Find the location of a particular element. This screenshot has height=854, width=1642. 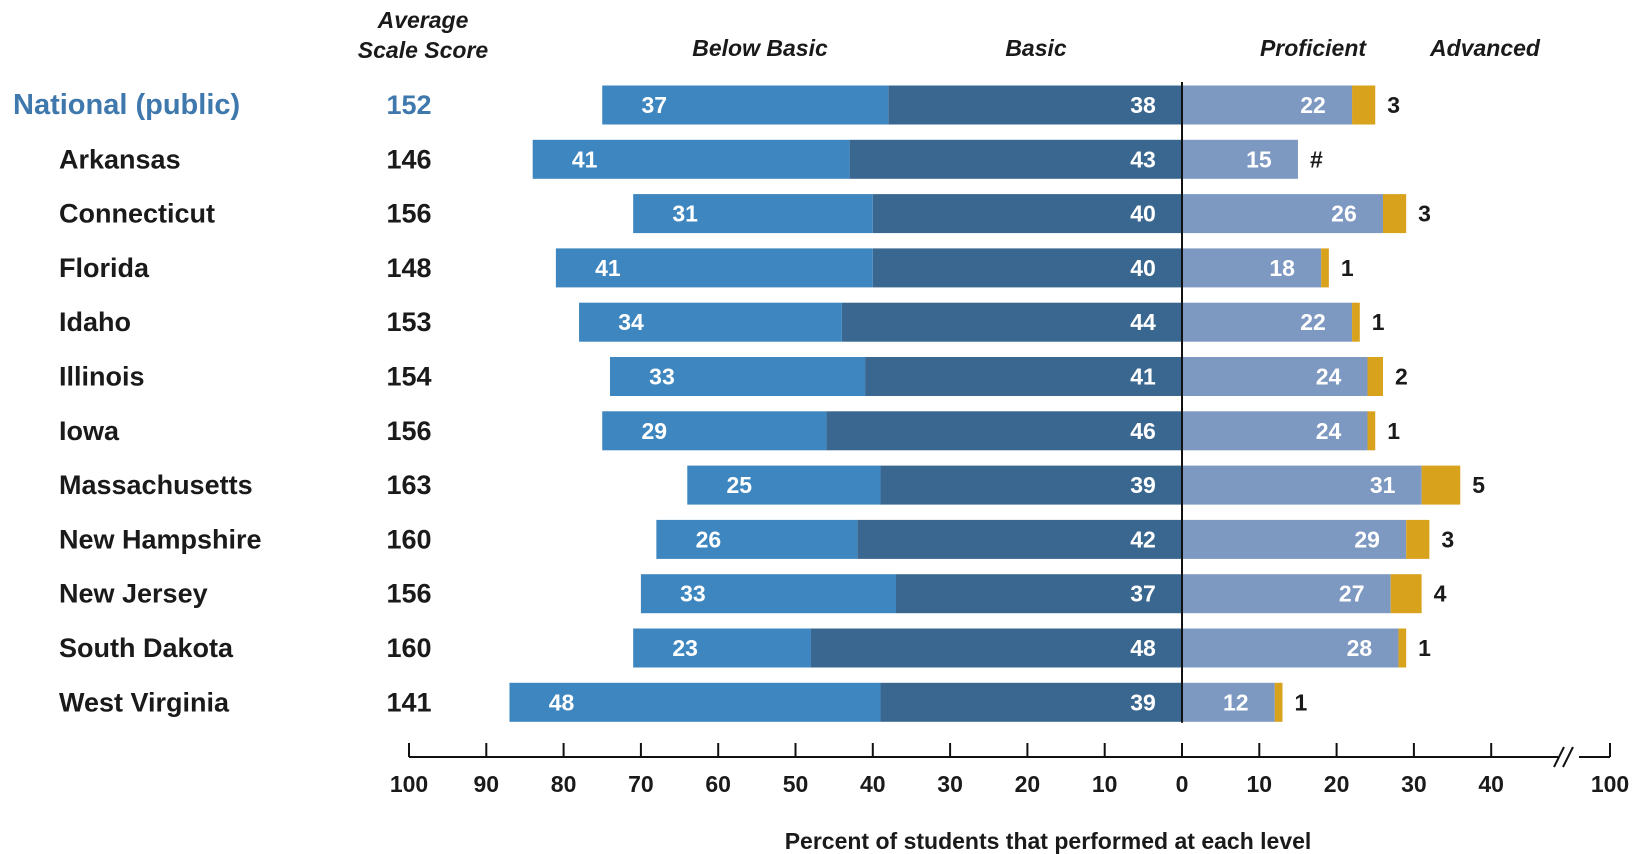

average-score: 160 is located at coordinates (408, 648).